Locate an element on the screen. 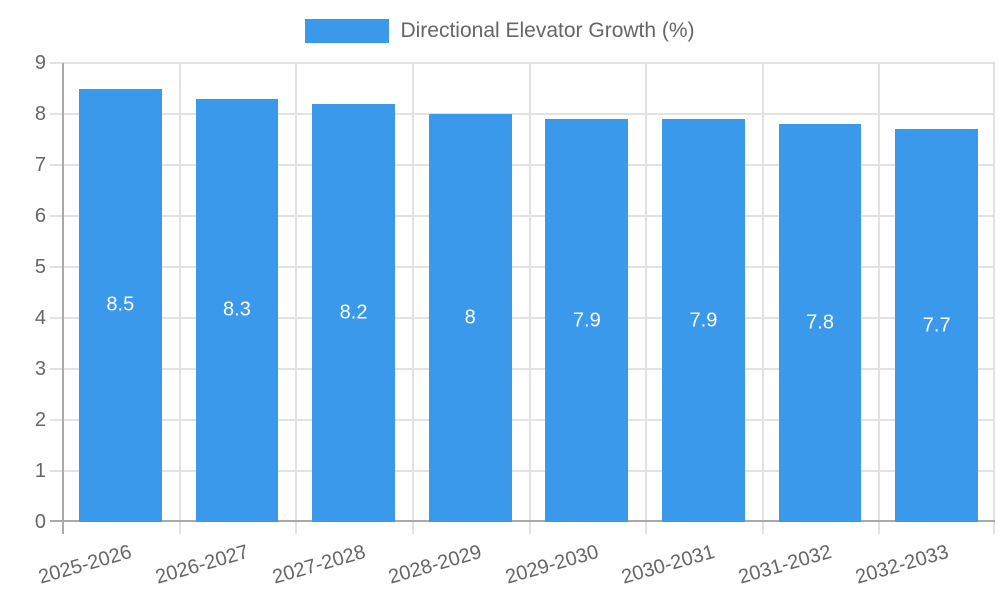 This screenshot has height=600, width=1000. bar-cell: 8.2 is located at coordinates (353, 292).